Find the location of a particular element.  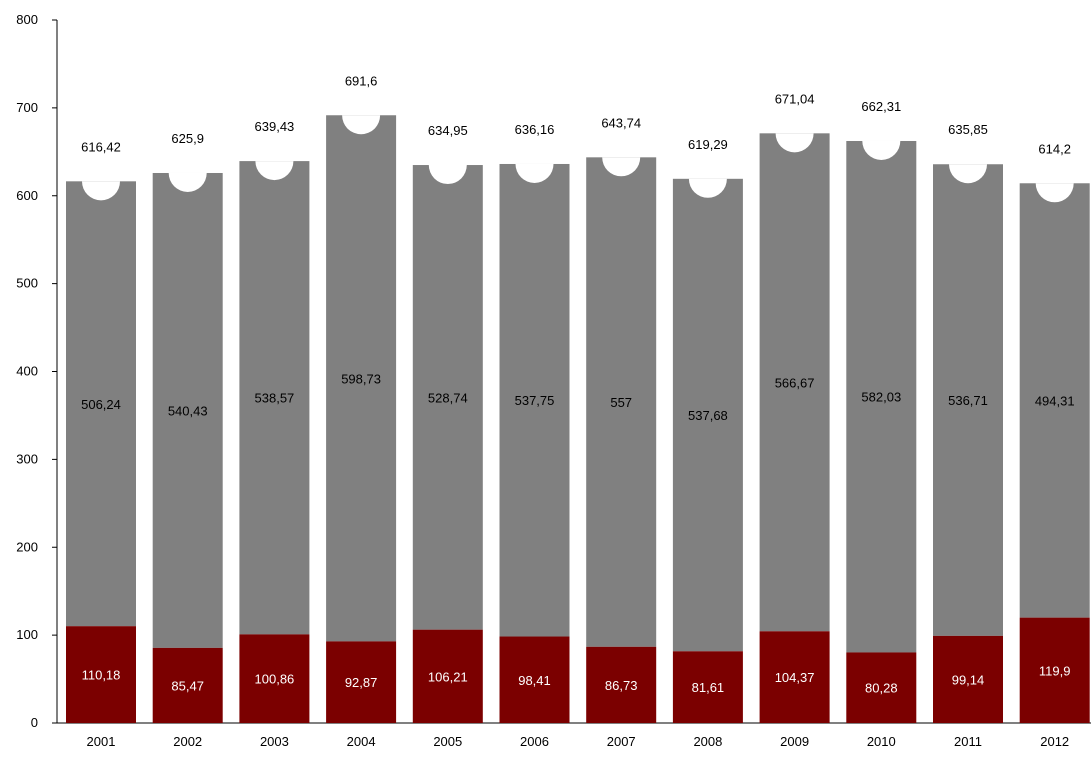

upper-segment-label: 566,67 is located at coordinates (795, 382).